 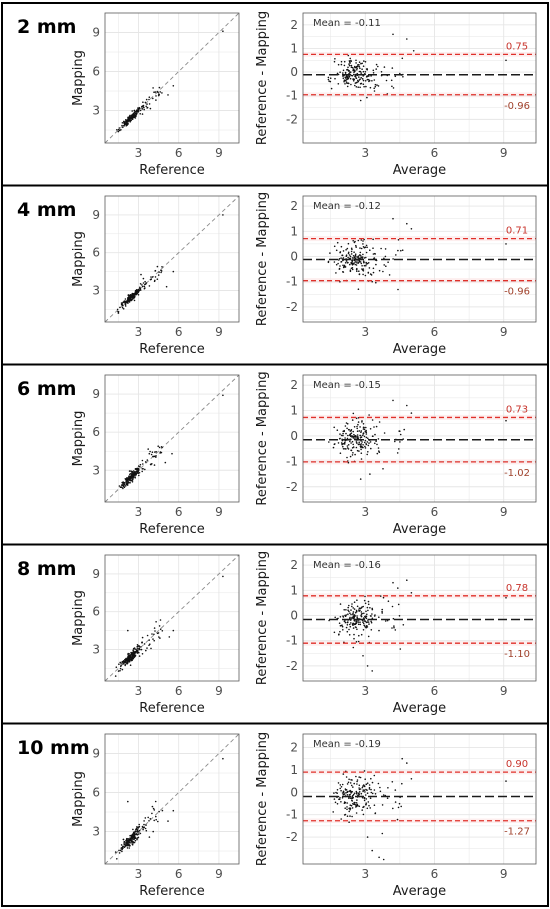 What do you see at coordinates (96, 111) in the screenshot?
I see `scatter-y-tick-label: 3` at bounding box center [96, 111].